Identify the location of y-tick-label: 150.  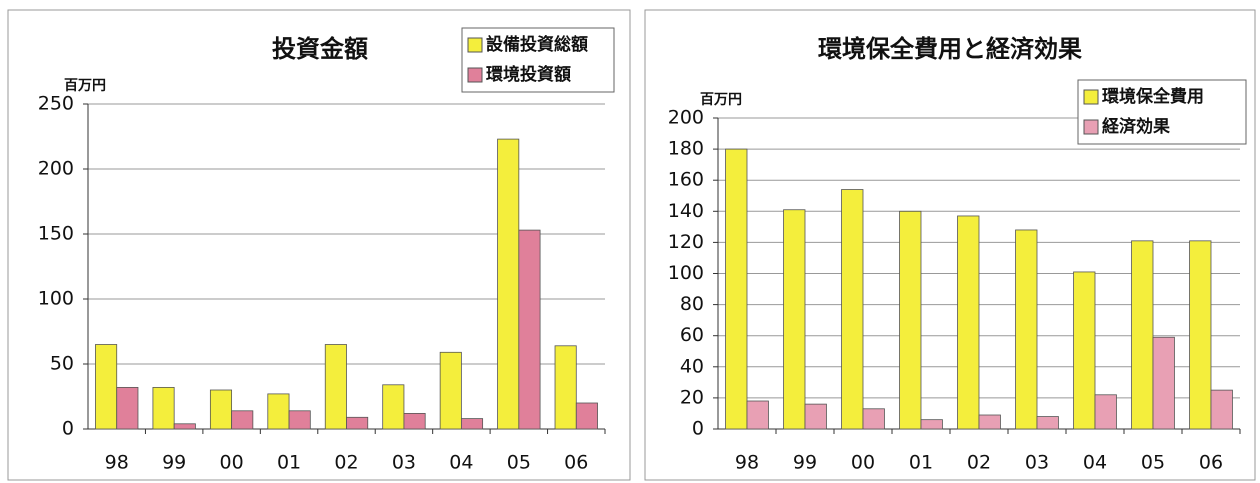
(56, 234).